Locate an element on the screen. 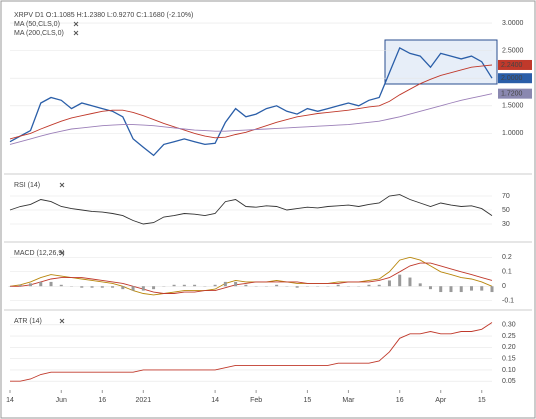 This screenshot has width=536, height=419. y-tick-label: 3.0000 is located at coordinates (513, 23).